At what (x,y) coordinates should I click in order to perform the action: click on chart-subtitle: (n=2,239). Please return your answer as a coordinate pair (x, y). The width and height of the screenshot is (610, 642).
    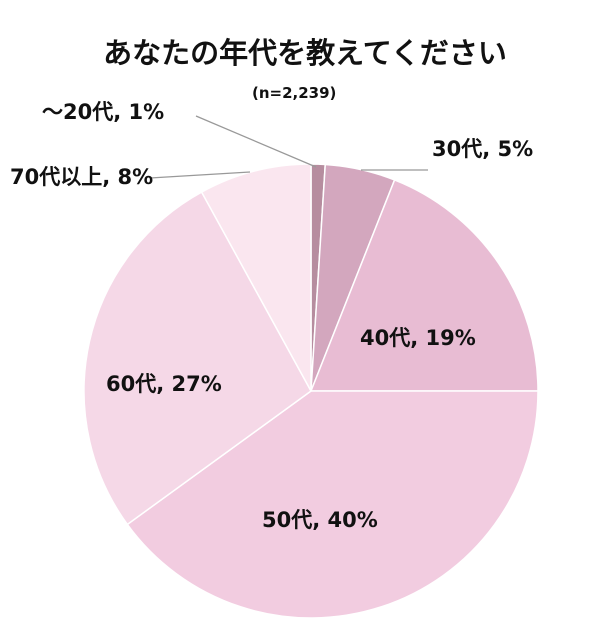
    Looking at the image, I should click on (294, 93).